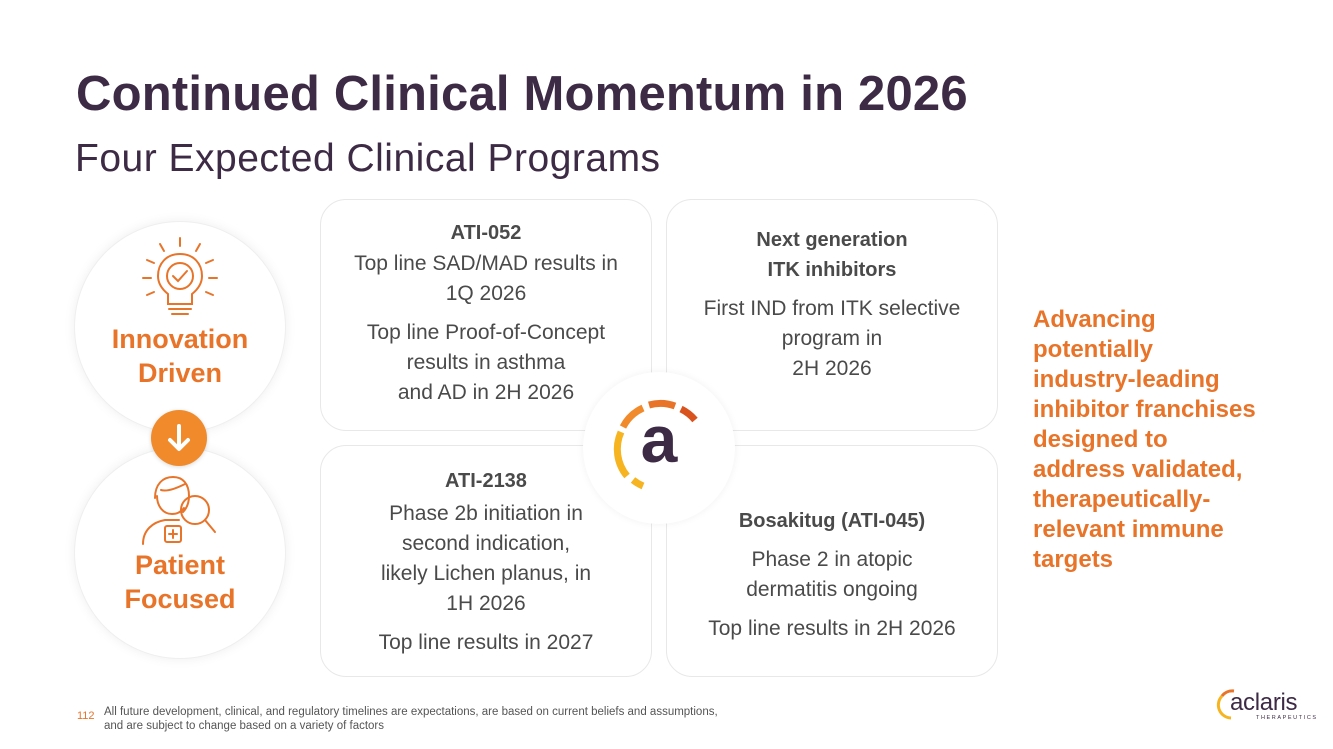  What do you see at coordinates (180, 276) in the screenshot?
I see `lightbulb-check-icon` at bounding box center [180, 276].